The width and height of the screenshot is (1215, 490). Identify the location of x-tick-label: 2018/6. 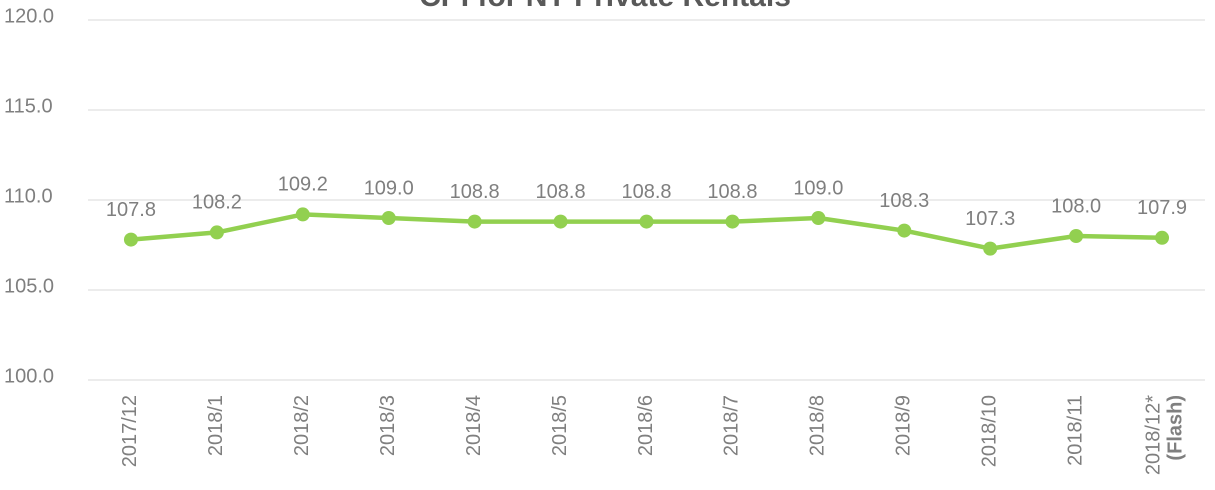
(646, 425).